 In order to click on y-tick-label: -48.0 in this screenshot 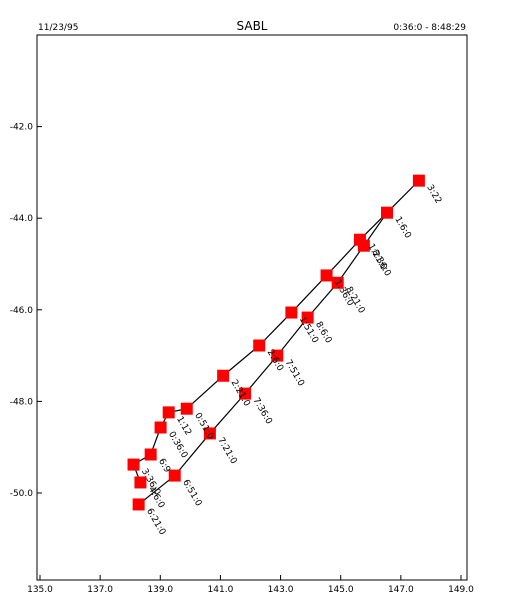, I will do `click(22, 402)`.